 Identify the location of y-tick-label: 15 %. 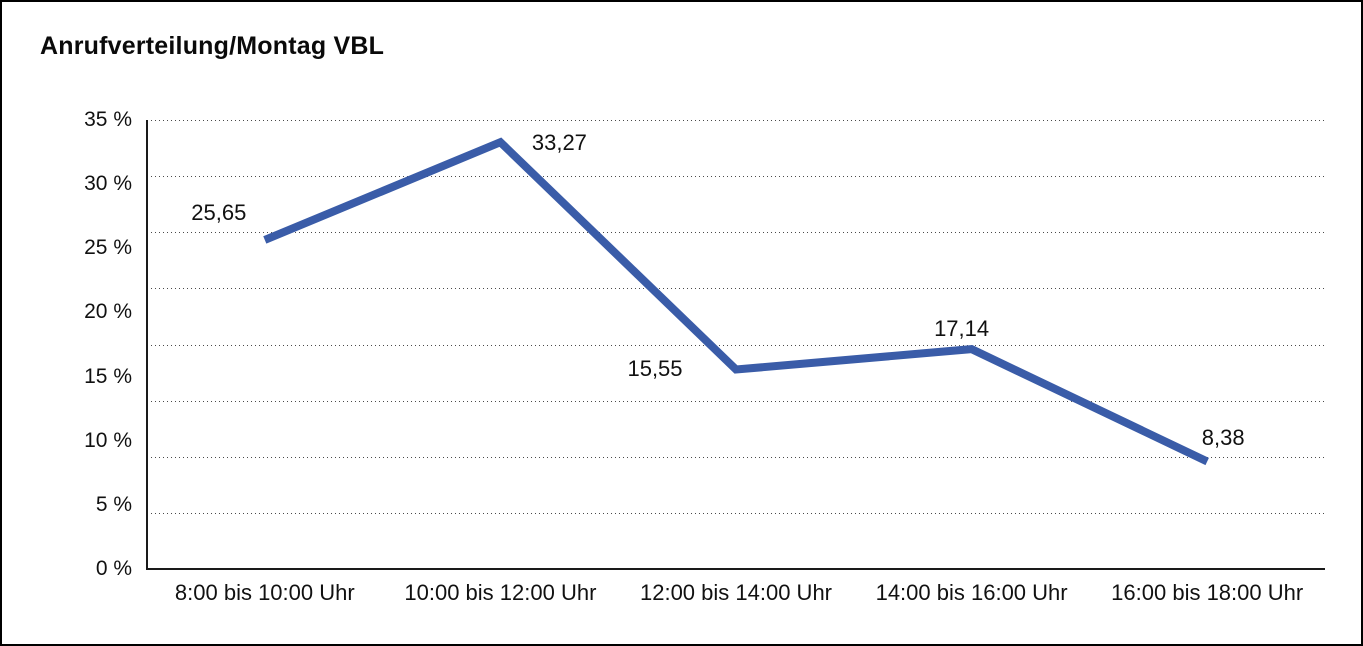
(108, 376).